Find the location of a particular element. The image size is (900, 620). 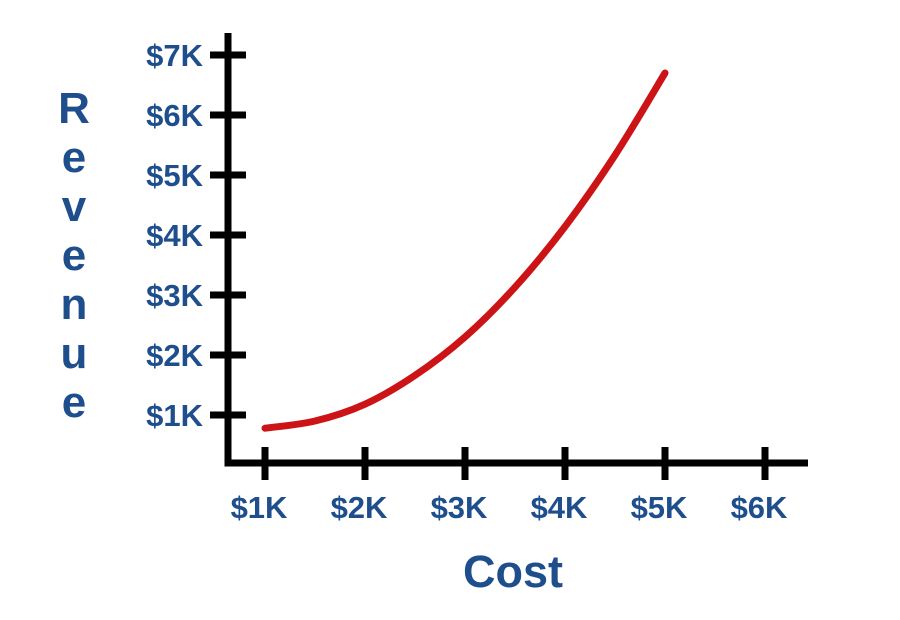

y-axis-title-letter: v is located at coordinates (74, 206).